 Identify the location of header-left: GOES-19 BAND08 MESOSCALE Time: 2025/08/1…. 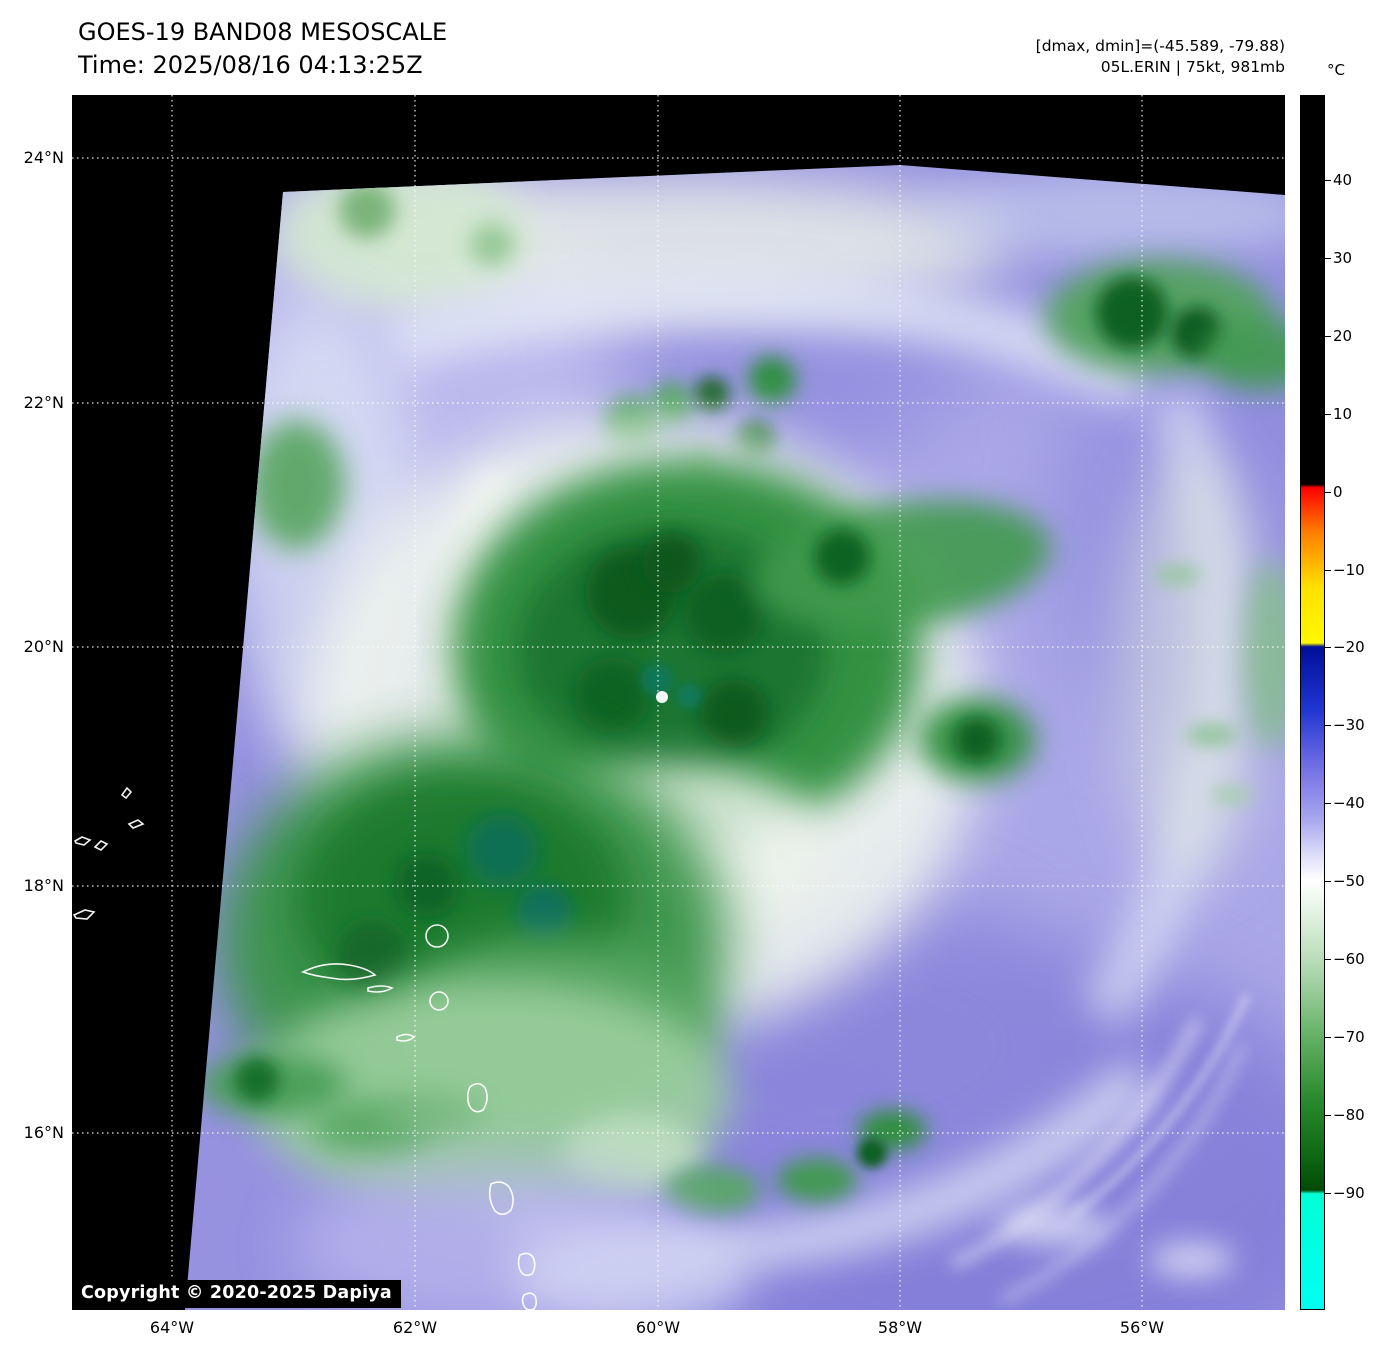
(262, 49).